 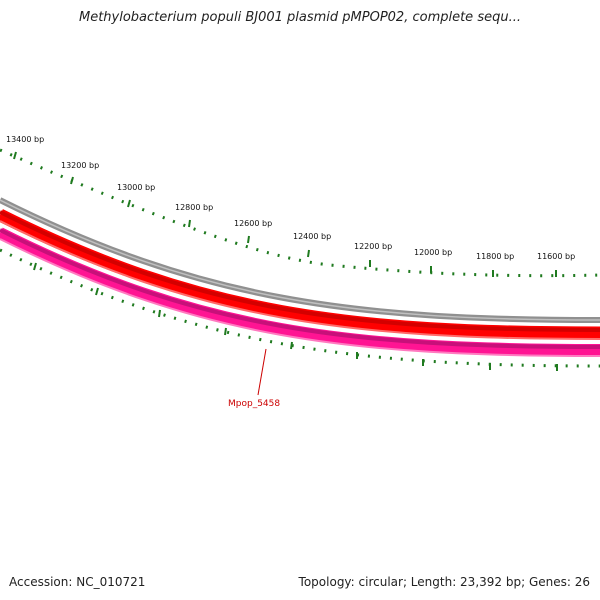 What do you see at coordinates (262, 372) in the screenshot?
I see `gene-callout-line` at bounding box center [262, 372].